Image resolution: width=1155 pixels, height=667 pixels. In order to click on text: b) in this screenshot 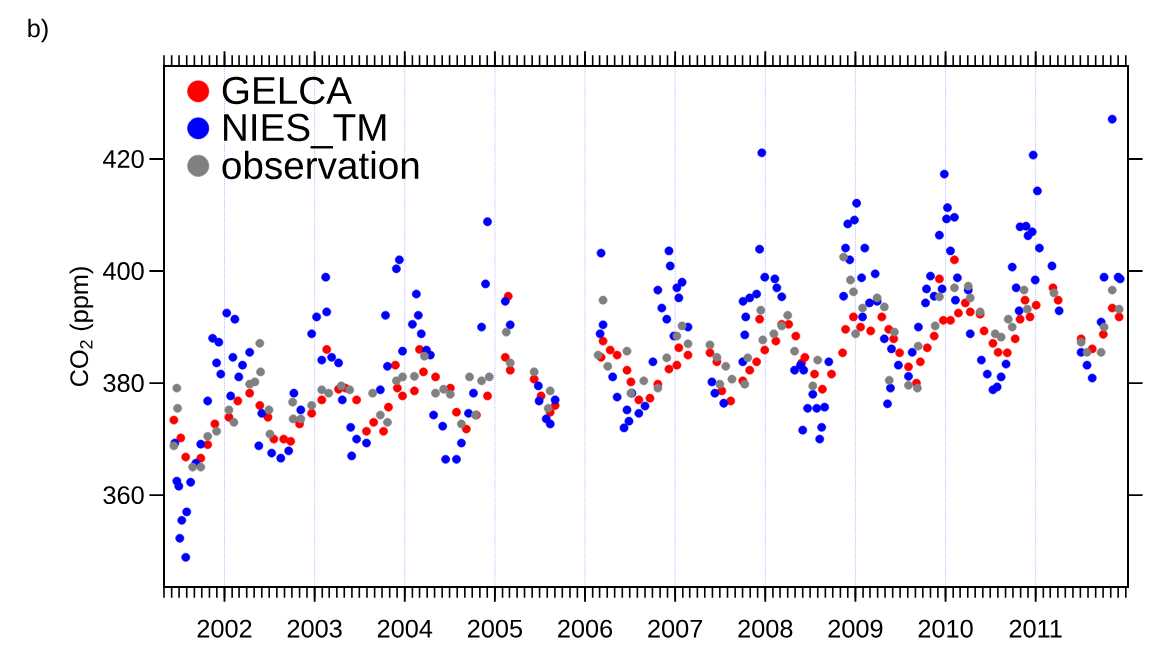, I will do `click(38, 30)`.